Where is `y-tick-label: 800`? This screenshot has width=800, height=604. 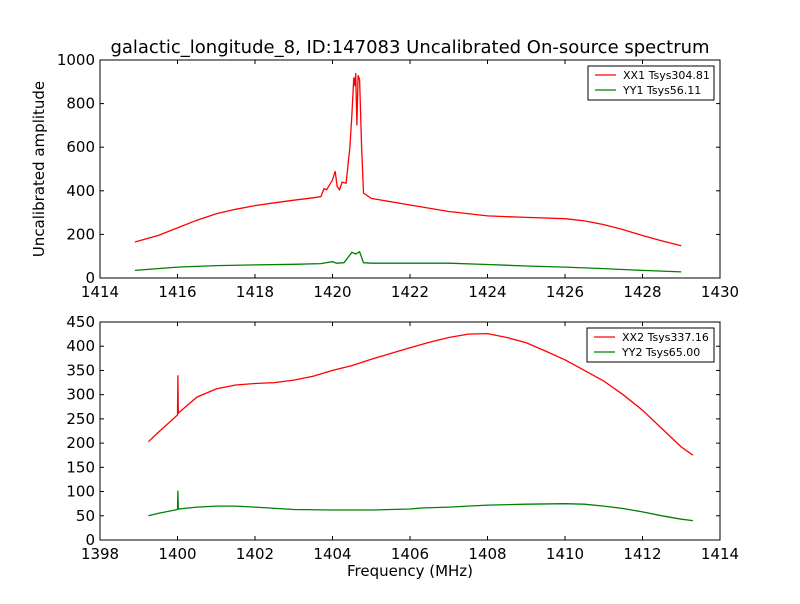
y-tick-label: 800 is located at coordinates (80, 104).